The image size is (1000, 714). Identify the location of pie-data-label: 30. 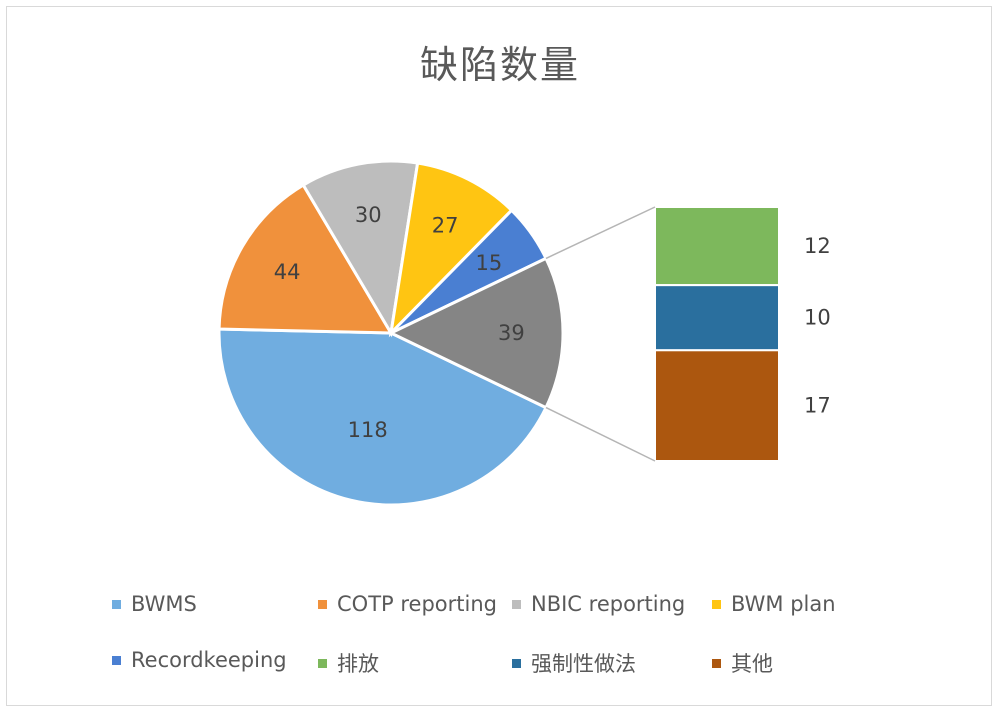
(368, 215).